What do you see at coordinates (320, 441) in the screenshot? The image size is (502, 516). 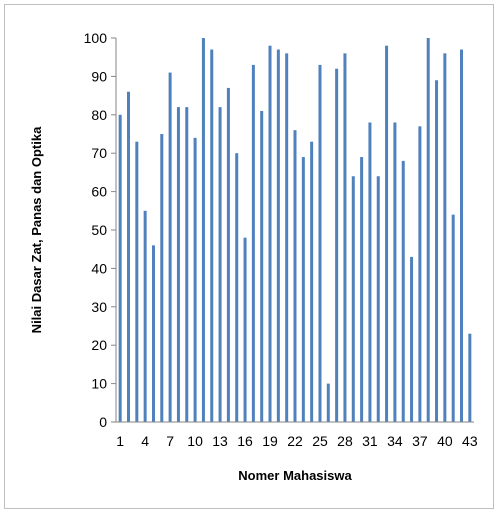 I see `x-tick-label: 25` at bounding box center [320, 441].